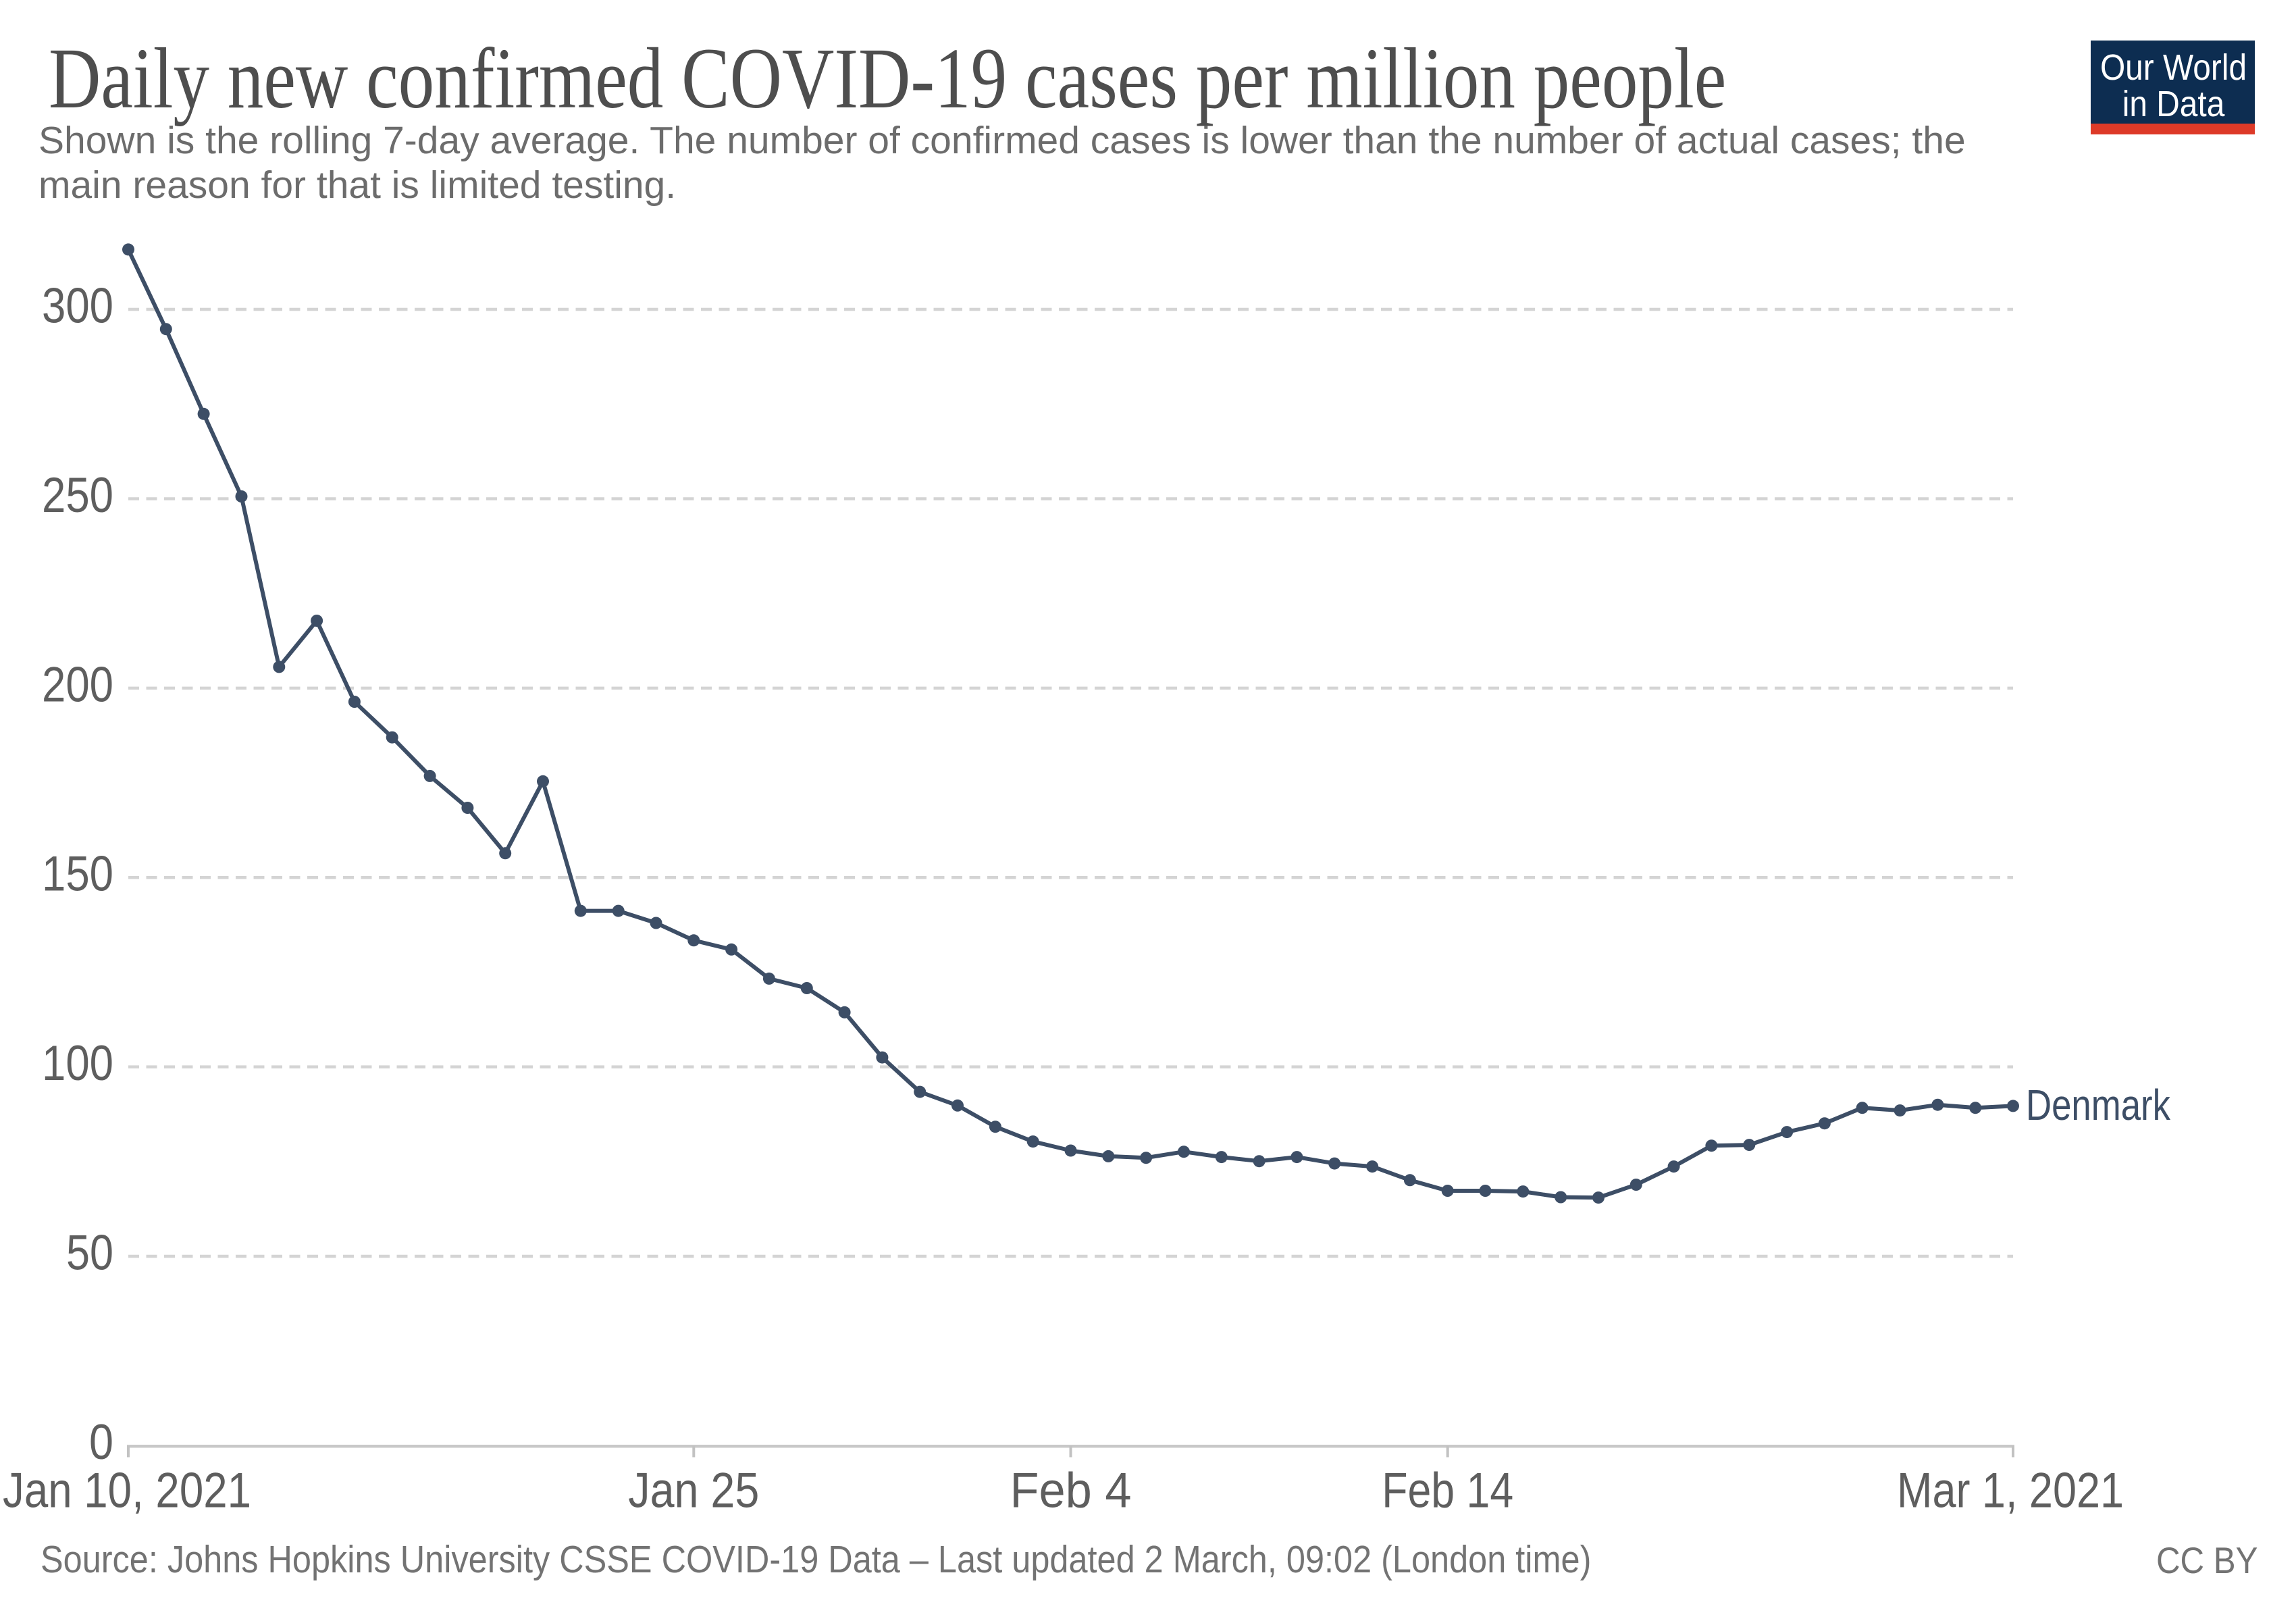  Describe the element at coordinates (77, 495) in the screenshot. I see `svg-text: 250` at that location.